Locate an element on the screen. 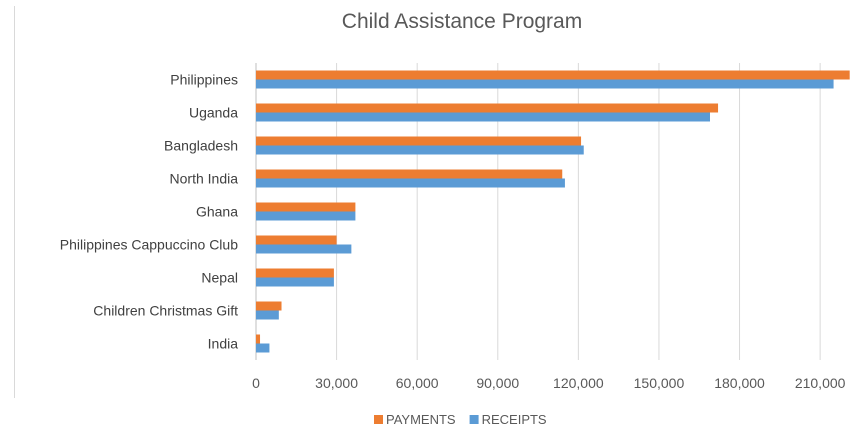 This screenshot has height=432, width=868. category-label: Ghana is located at coordinates (217, 212).